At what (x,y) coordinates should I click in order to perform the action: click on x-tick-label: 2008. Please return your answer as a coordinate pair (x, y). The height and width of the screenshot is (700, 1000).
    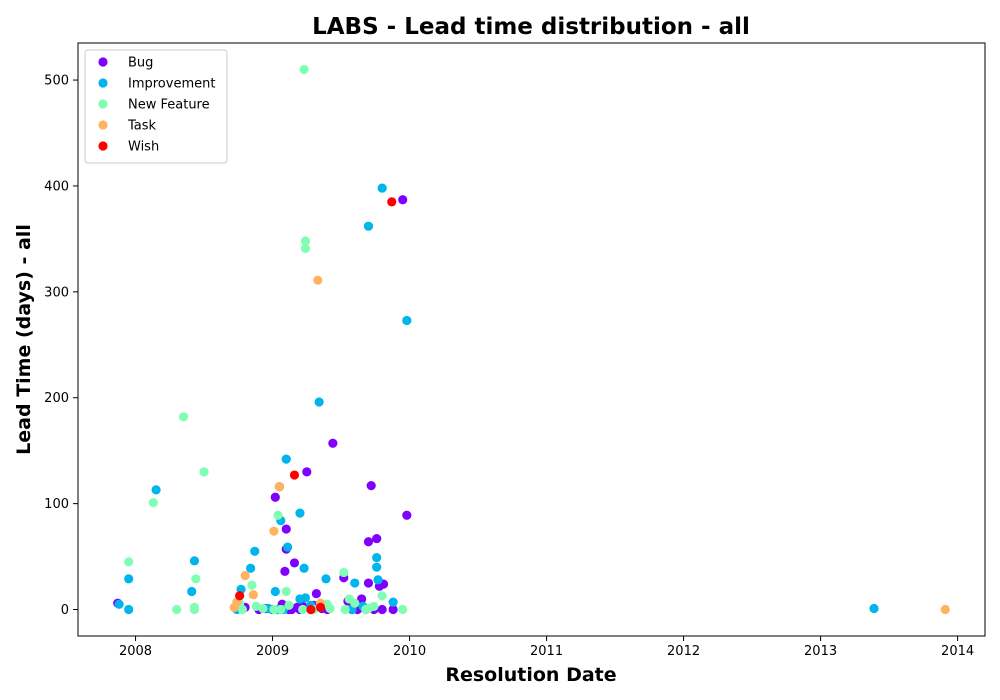
    Looking at the image, I should click on (135, 651).